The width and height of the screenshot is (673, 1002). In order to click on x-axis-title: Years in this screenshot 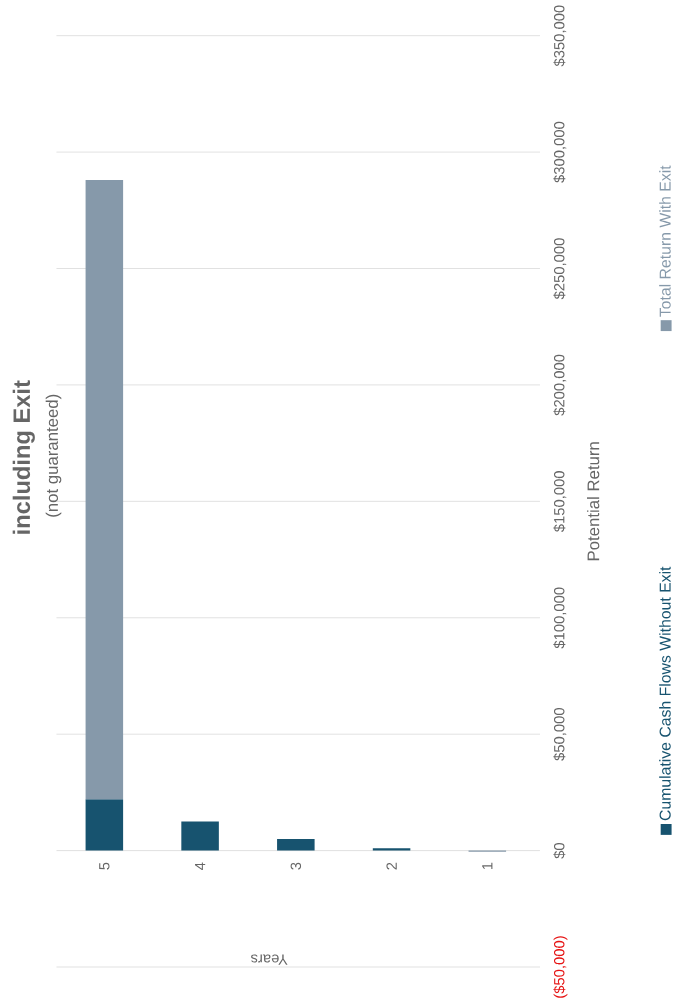, I will do `click(269, 959)`.